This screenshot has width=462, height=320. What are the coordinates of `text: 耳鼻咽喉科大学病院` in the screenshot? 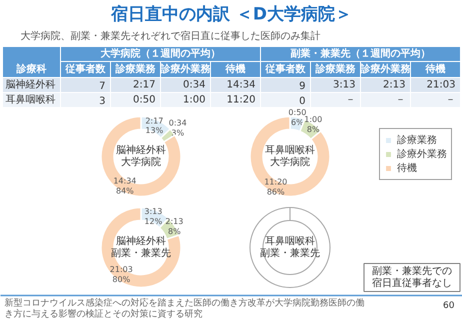 It's located at (290, 156).